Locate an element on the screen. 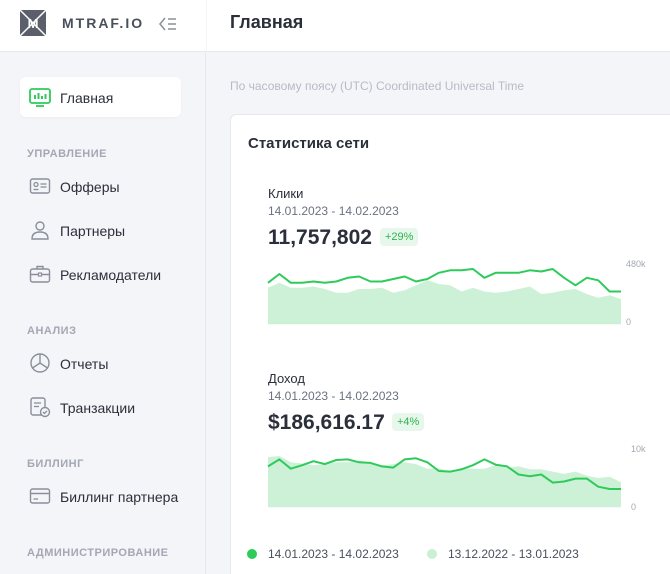 Image resolution: width=670 pixels, height=574 pixels. clicks-axis-min: 0 is located at coordinates (629, 322).